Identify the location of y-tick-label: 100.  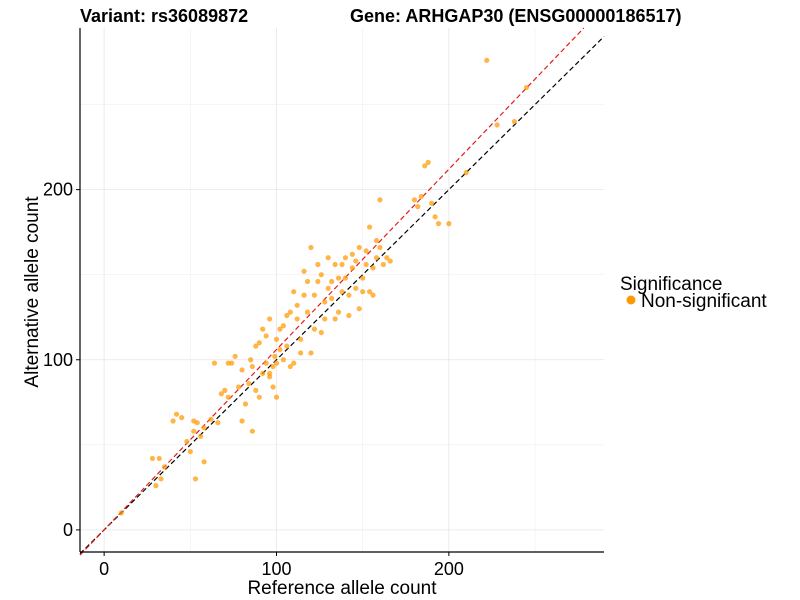
(58, 360).